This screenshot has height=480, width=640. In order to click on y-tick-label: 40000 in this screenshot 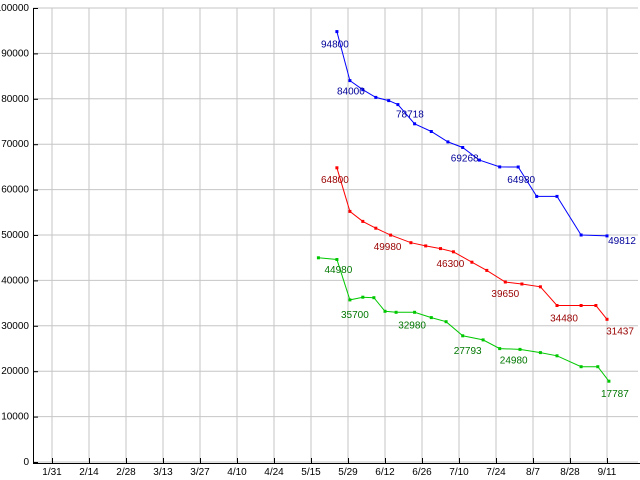, I will do `click(15, 280)`.